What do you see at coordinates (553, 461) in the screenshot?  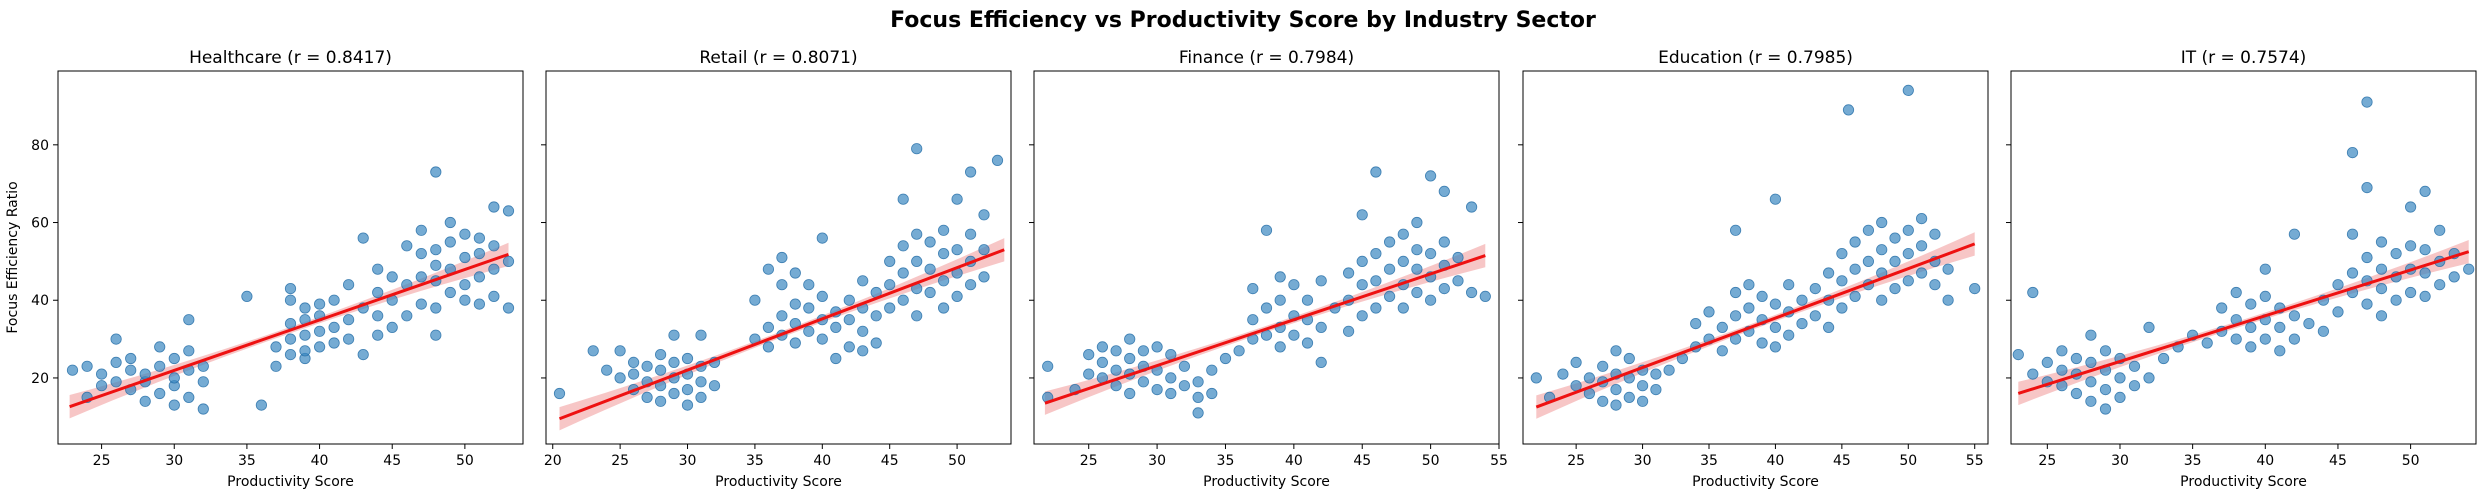 I see `x-tick-label: 20` at bounding box center [553, 461].